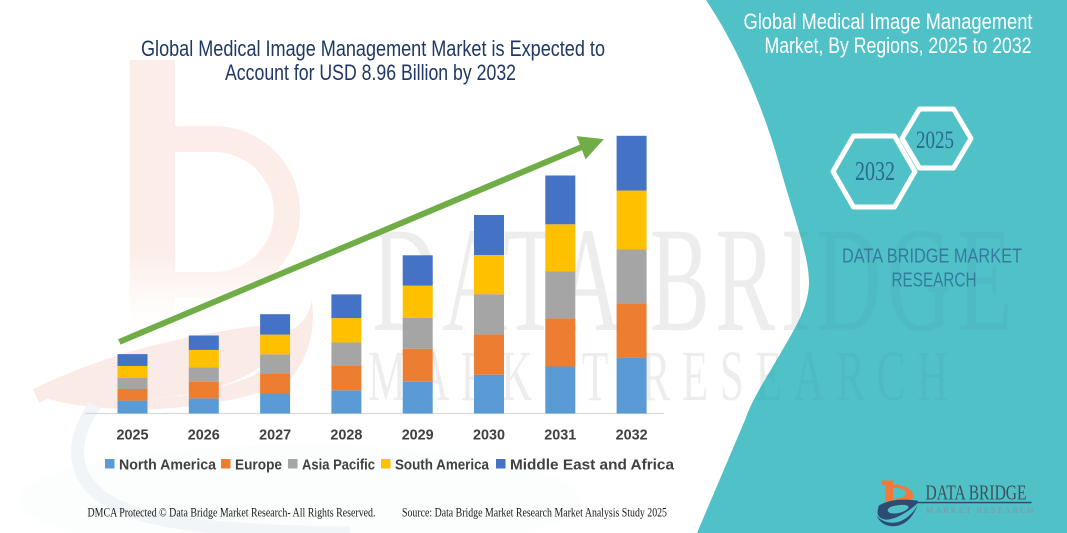 This screenshot has width=1067, height=533. What do you see at coordinates (204, 435) in the screenshot?
I see `svg-text: 2026` at bounding box center [204, 435].